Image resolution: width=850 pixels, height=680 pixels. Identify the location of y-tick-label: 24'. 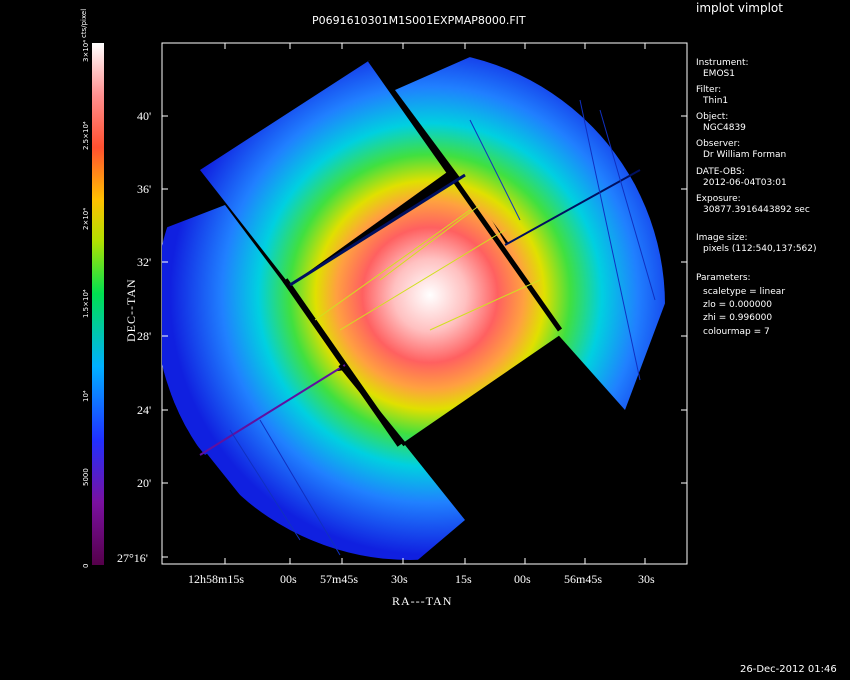
(144, 410).